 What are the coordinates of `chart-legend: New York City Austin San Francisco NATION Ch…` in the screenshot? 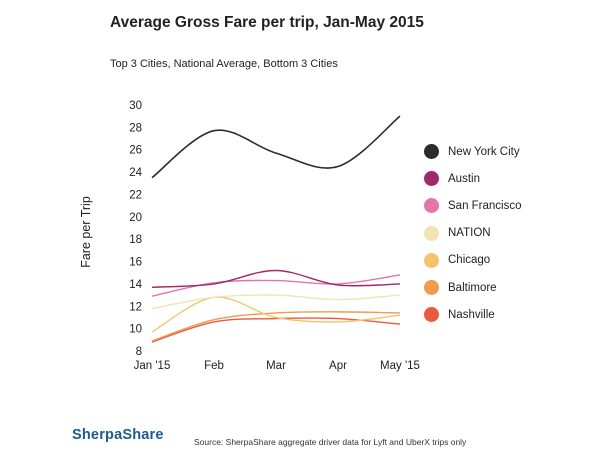 It's located at (473, 233).